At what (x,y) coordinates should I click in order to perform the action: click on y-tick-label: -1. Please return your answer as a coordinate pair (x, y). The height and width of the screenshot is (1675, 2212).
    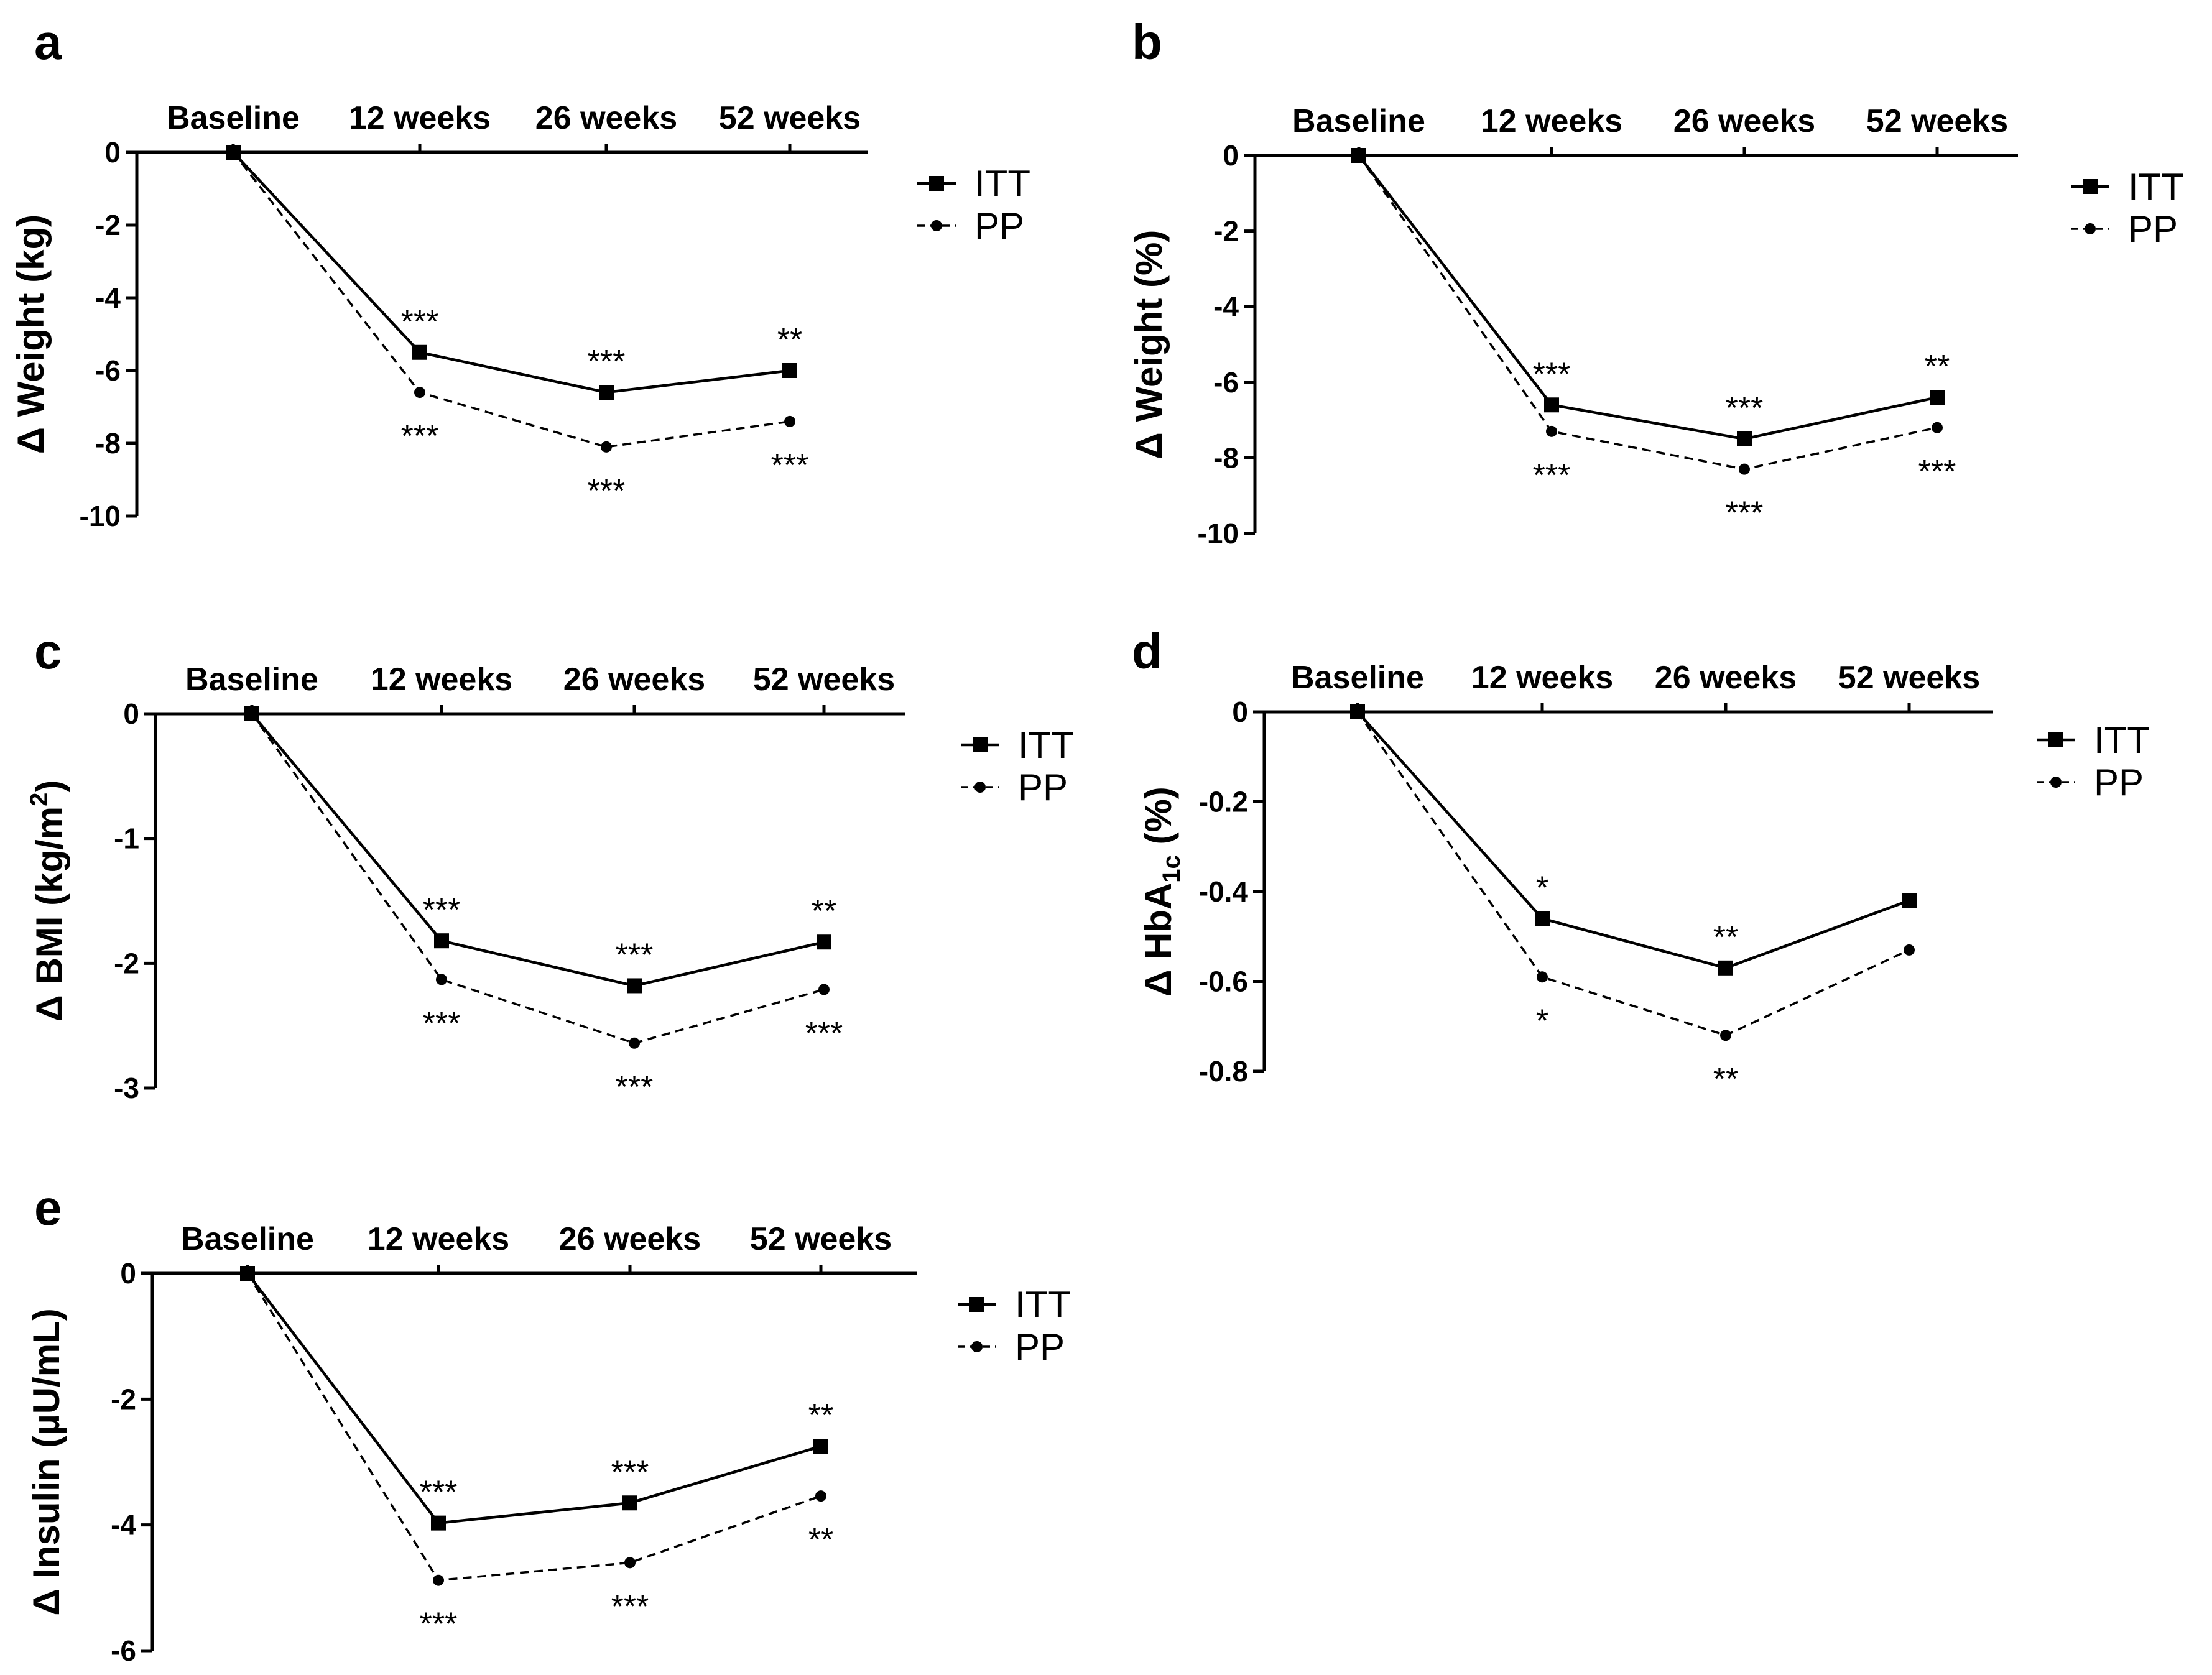
    Looking at the image, I should click on (126, 839).